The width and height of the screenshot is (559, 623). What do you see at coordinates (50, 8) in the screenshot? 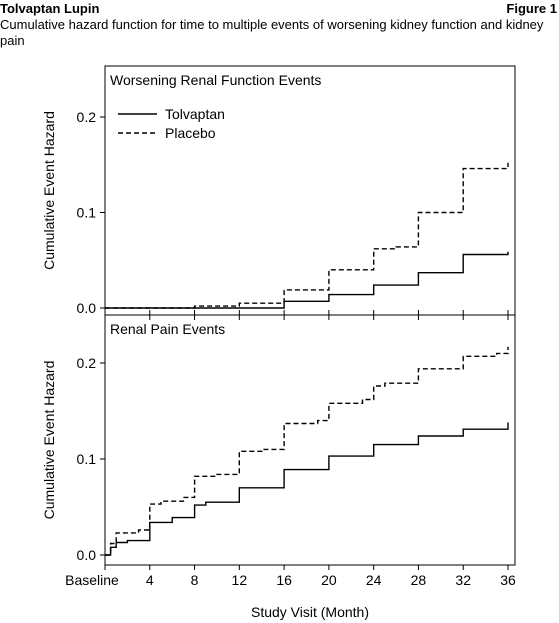
I see `drug-name-header: Tolvaptan Lupin` at bounding box center [50, 8].